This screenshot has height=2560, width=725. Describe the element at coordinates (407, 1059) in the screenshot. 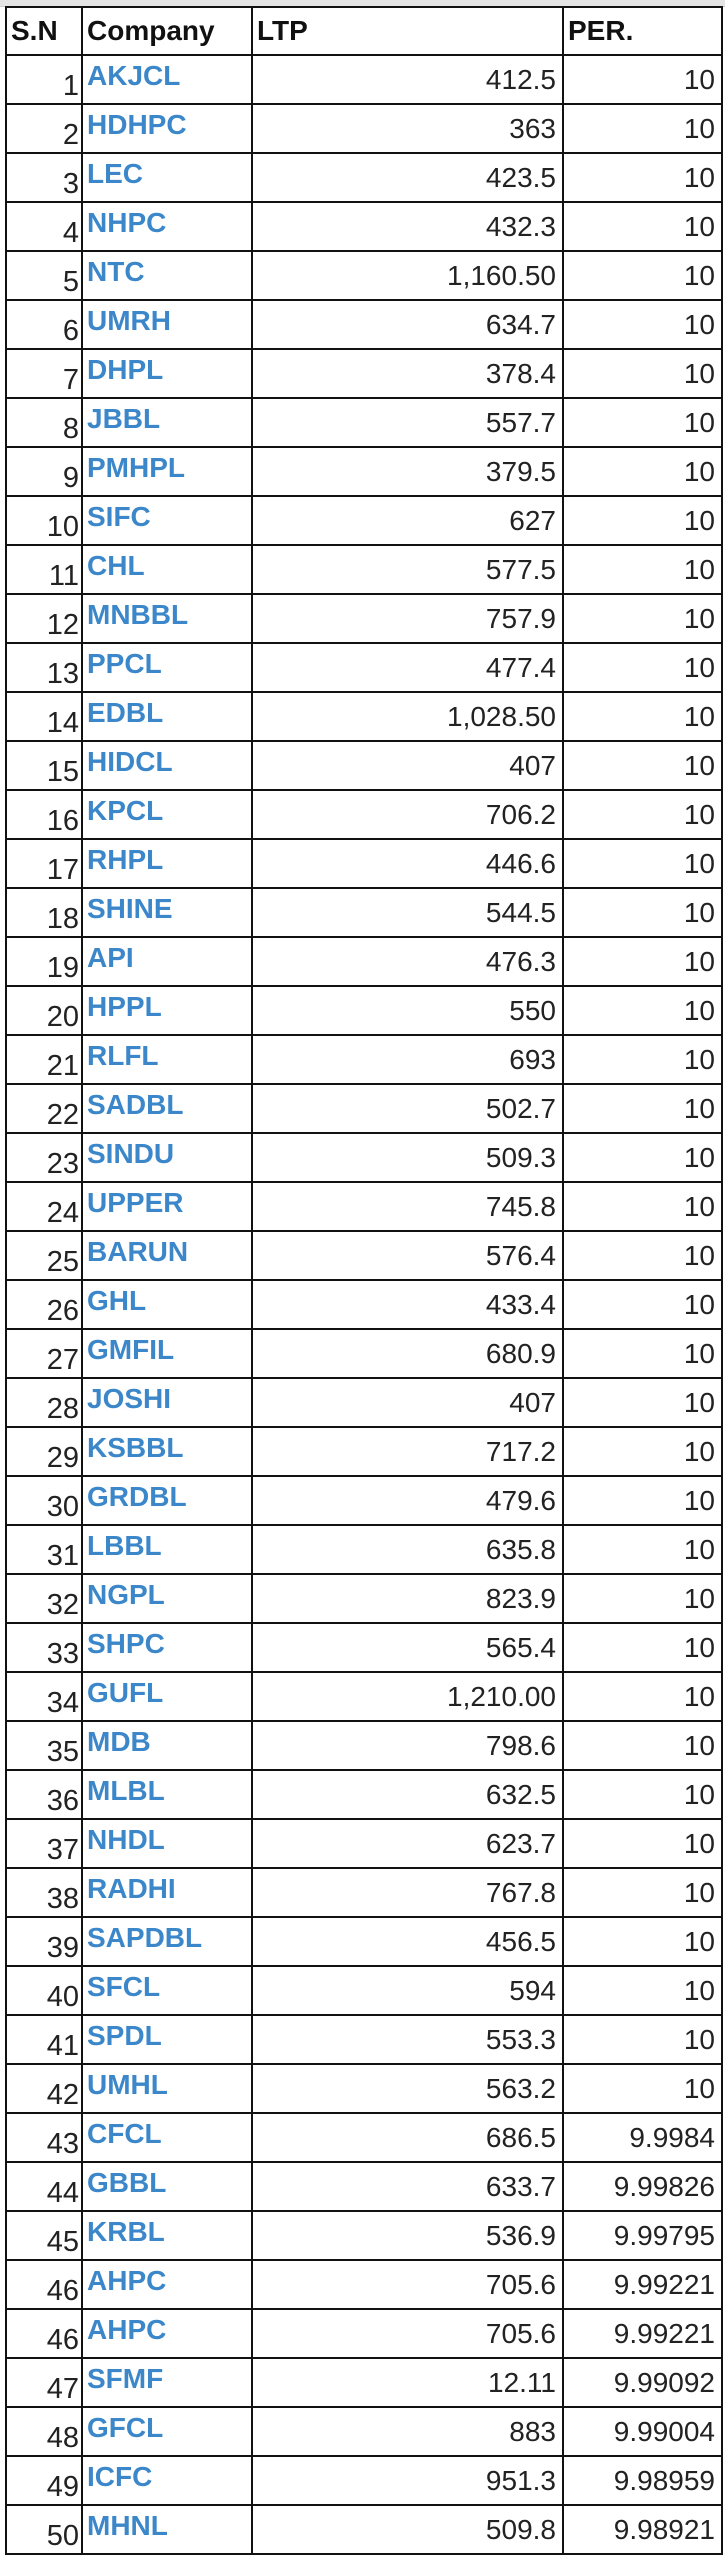

I see `row-ltp: 693` at that location.